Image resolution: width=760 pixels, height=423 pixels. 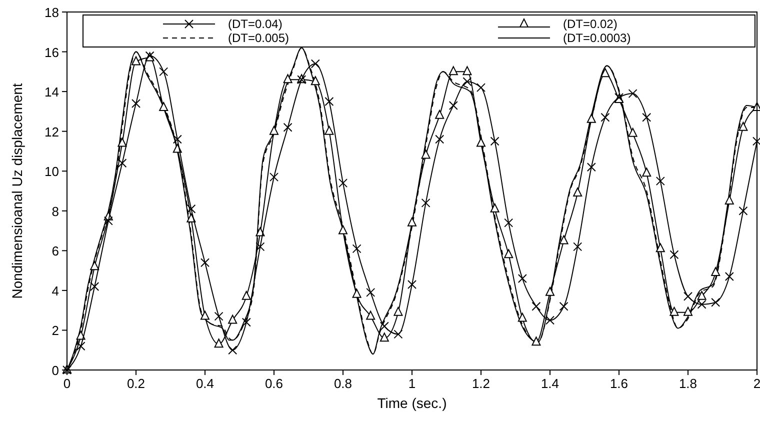 I want to click on y-axis-title: Nondimensioanal Uz displacement, so click(x=17, y=191).